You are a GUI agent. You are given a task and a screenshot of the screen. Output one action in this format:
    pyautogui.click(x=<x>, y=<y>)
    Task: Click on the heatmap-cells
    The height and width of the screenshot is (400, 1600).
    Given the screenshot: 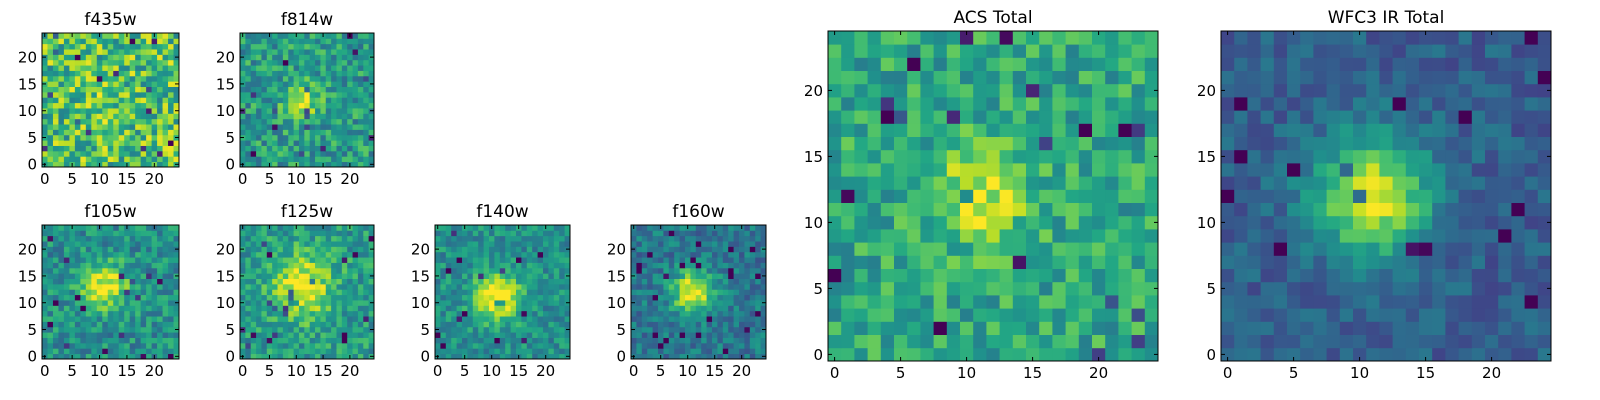 What is the action you would take?
    pyautogui.click(x=503, y=292)
    